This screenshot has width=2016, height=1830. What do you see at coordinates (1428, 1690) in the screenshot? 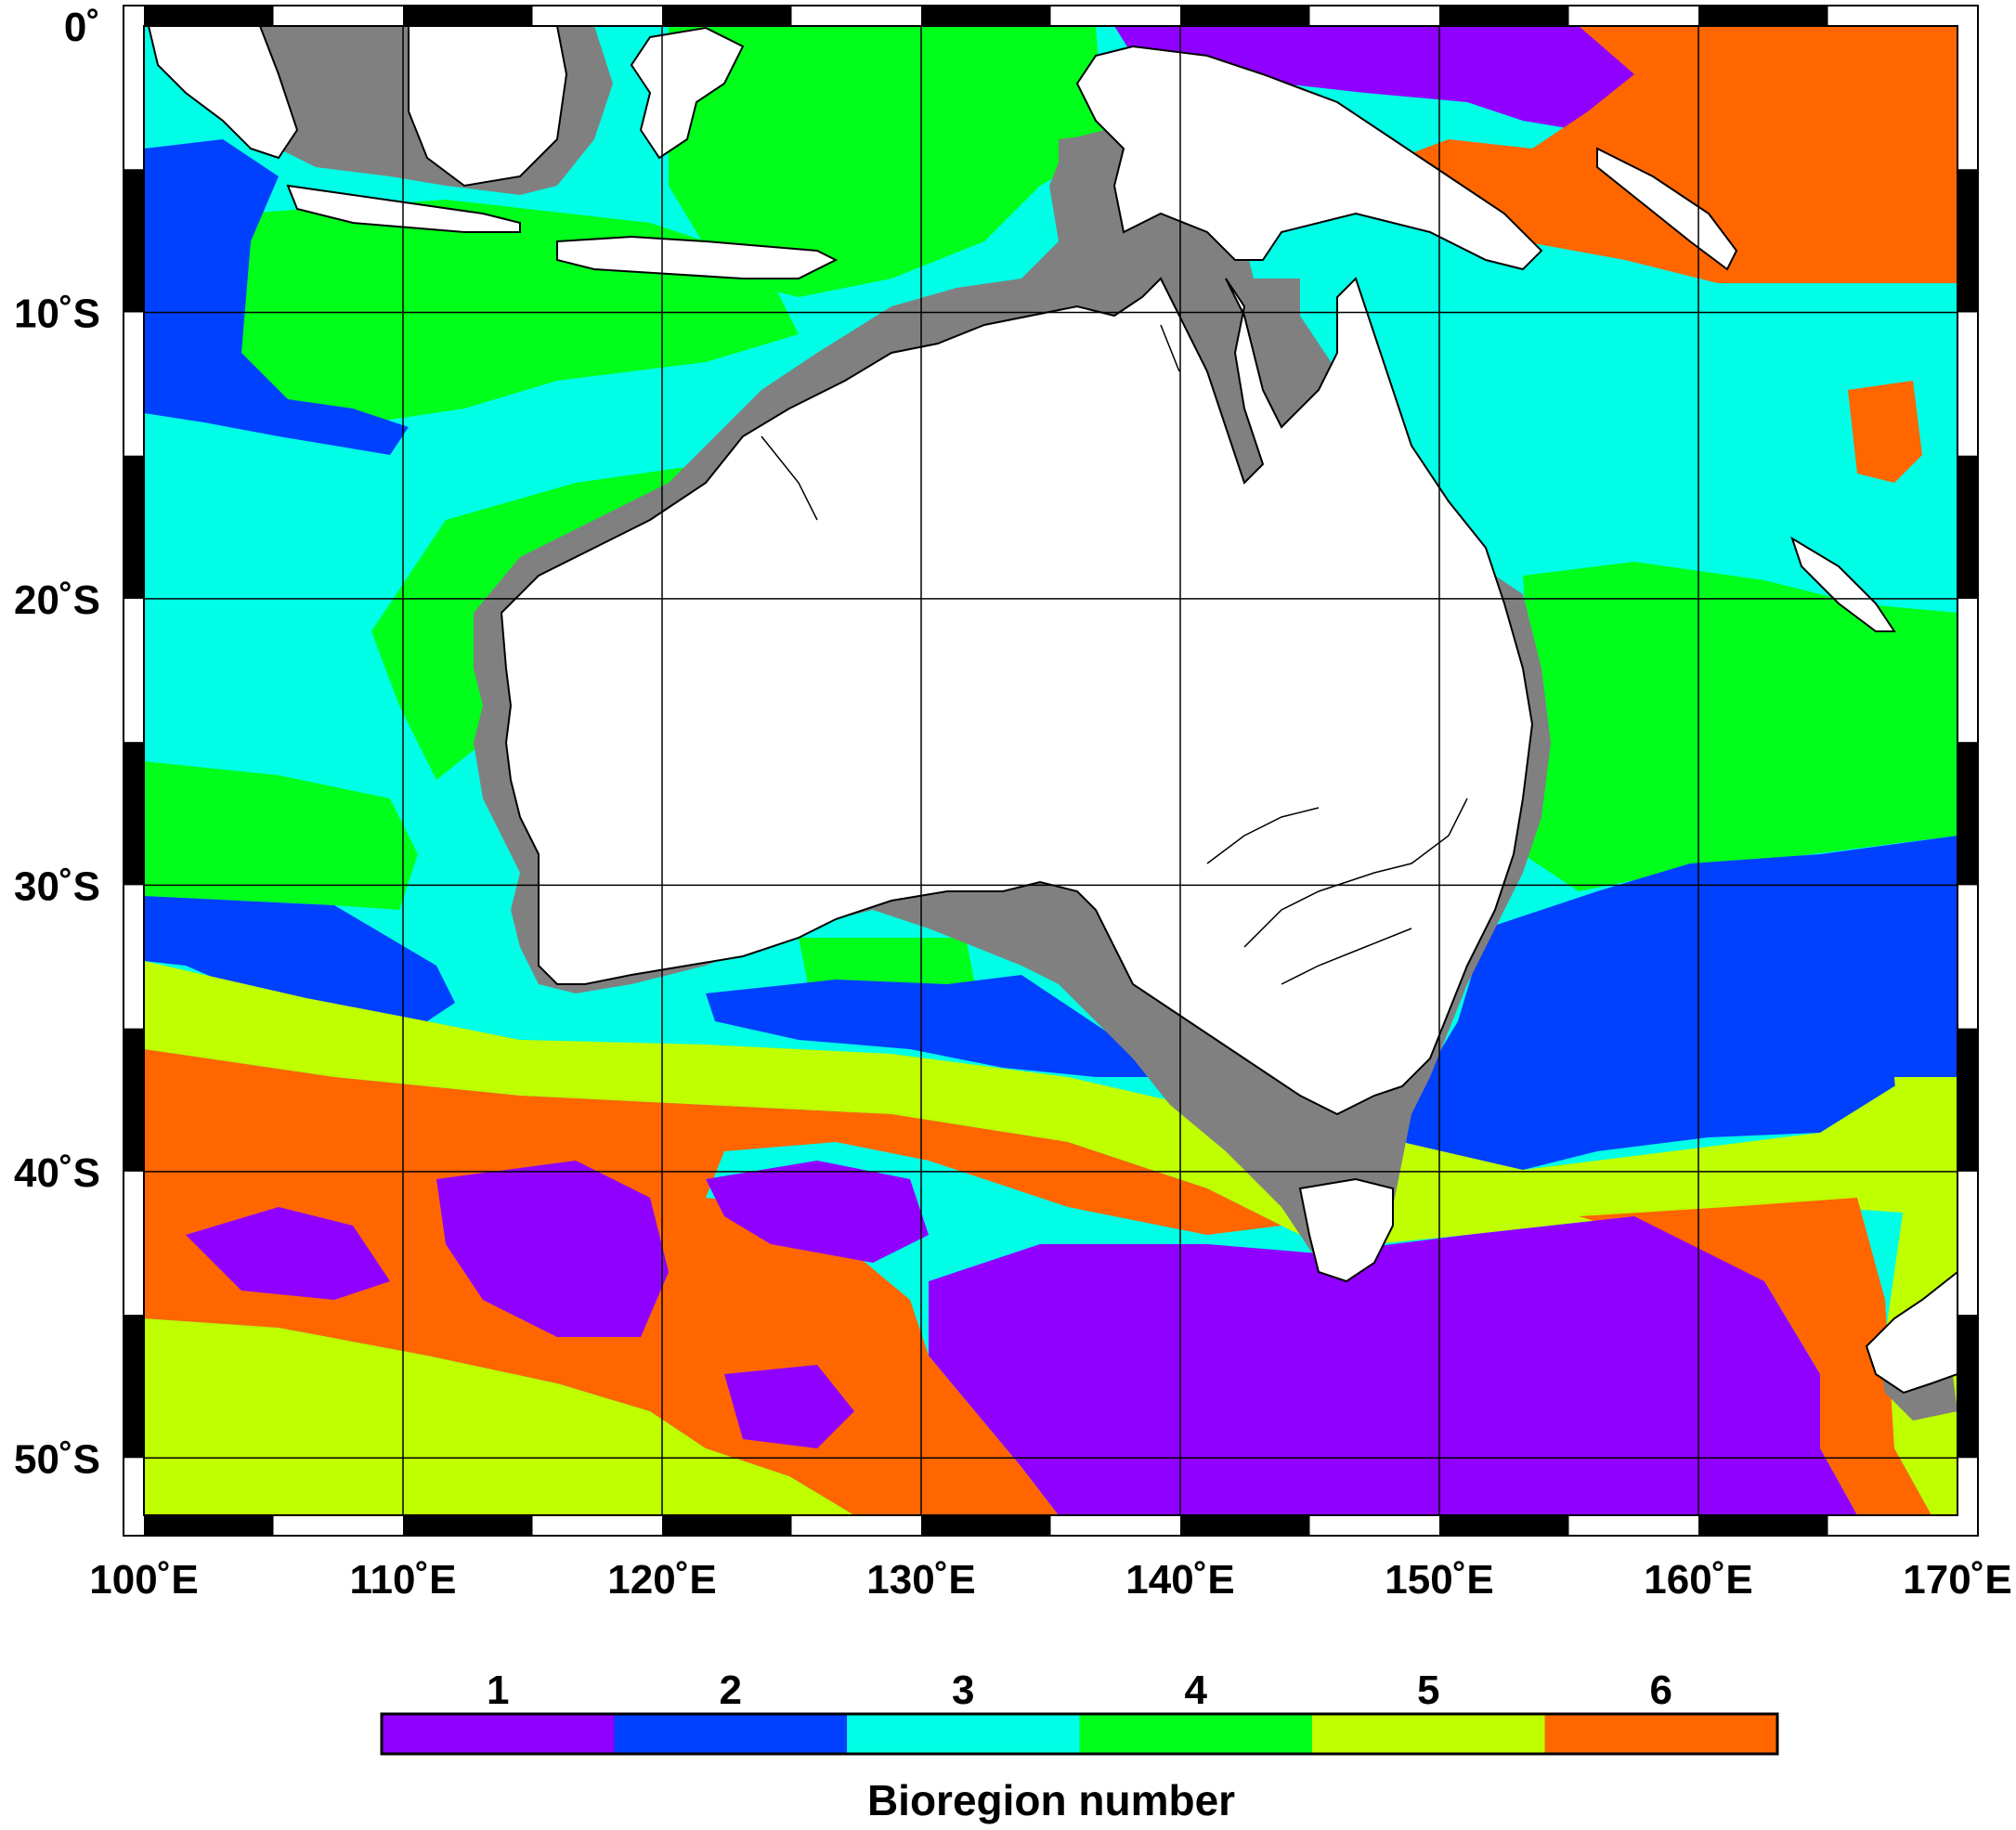
I see `legend-number-5: 5` at bounding box center [1428, 1690].